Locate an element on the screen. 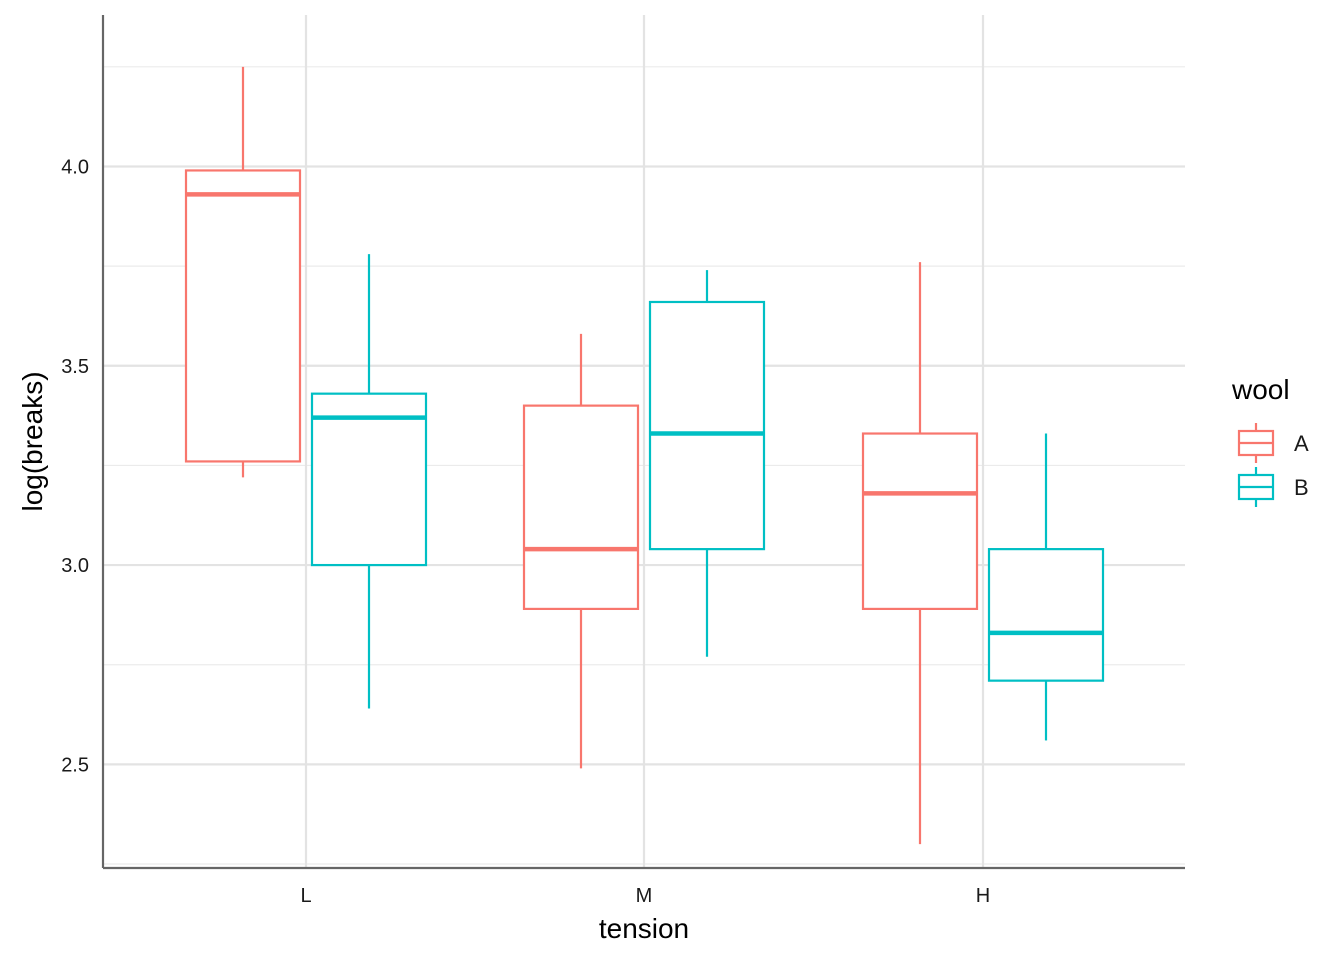 The image size is (1344, 960). legend-key-B is located at coordinates (1256, 487).